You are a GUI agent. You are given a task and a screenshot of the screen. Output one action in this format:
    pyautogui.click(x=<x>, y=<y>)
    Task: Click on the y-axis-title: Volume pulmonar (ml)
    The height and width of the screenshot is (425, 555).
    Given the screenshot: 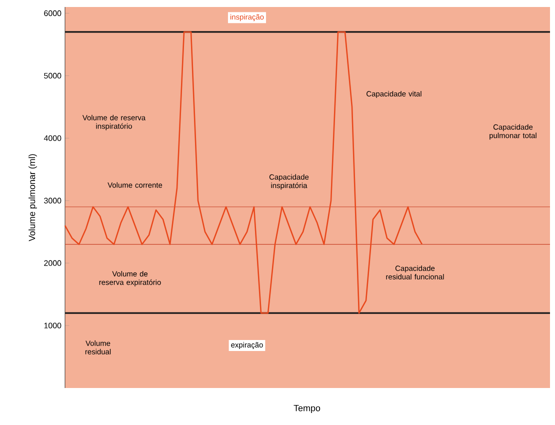 What is the action you would take?
    pyautogui.click(x=32, y=198)
    